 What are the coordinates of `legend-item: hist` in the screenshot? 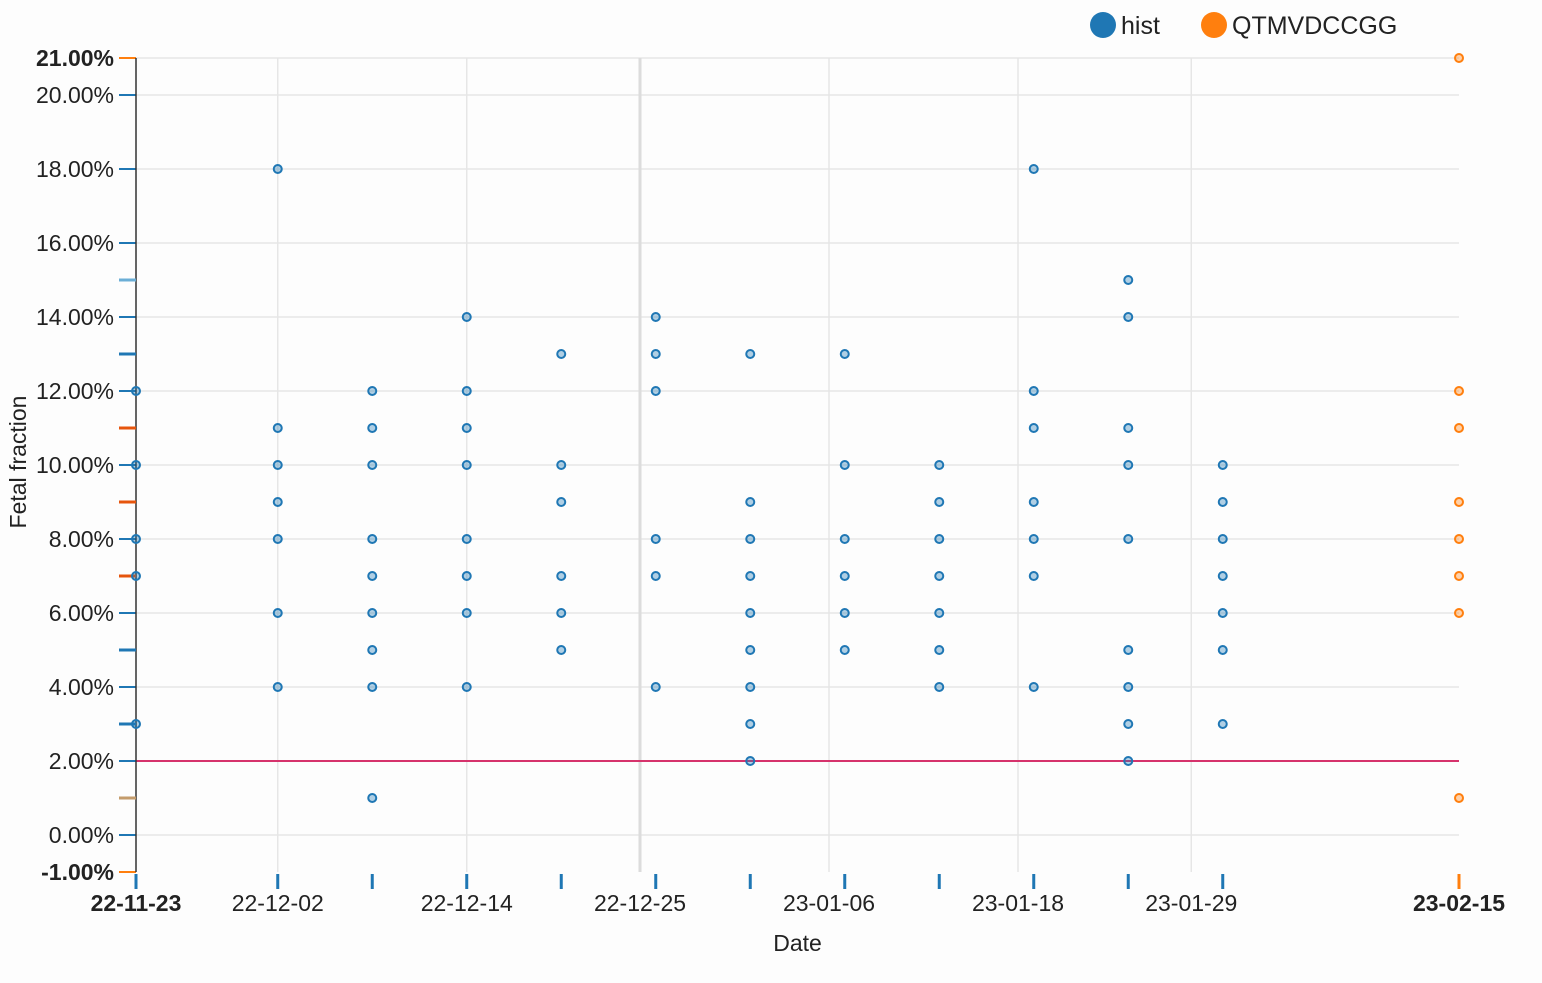 It's located at (1125, 26).